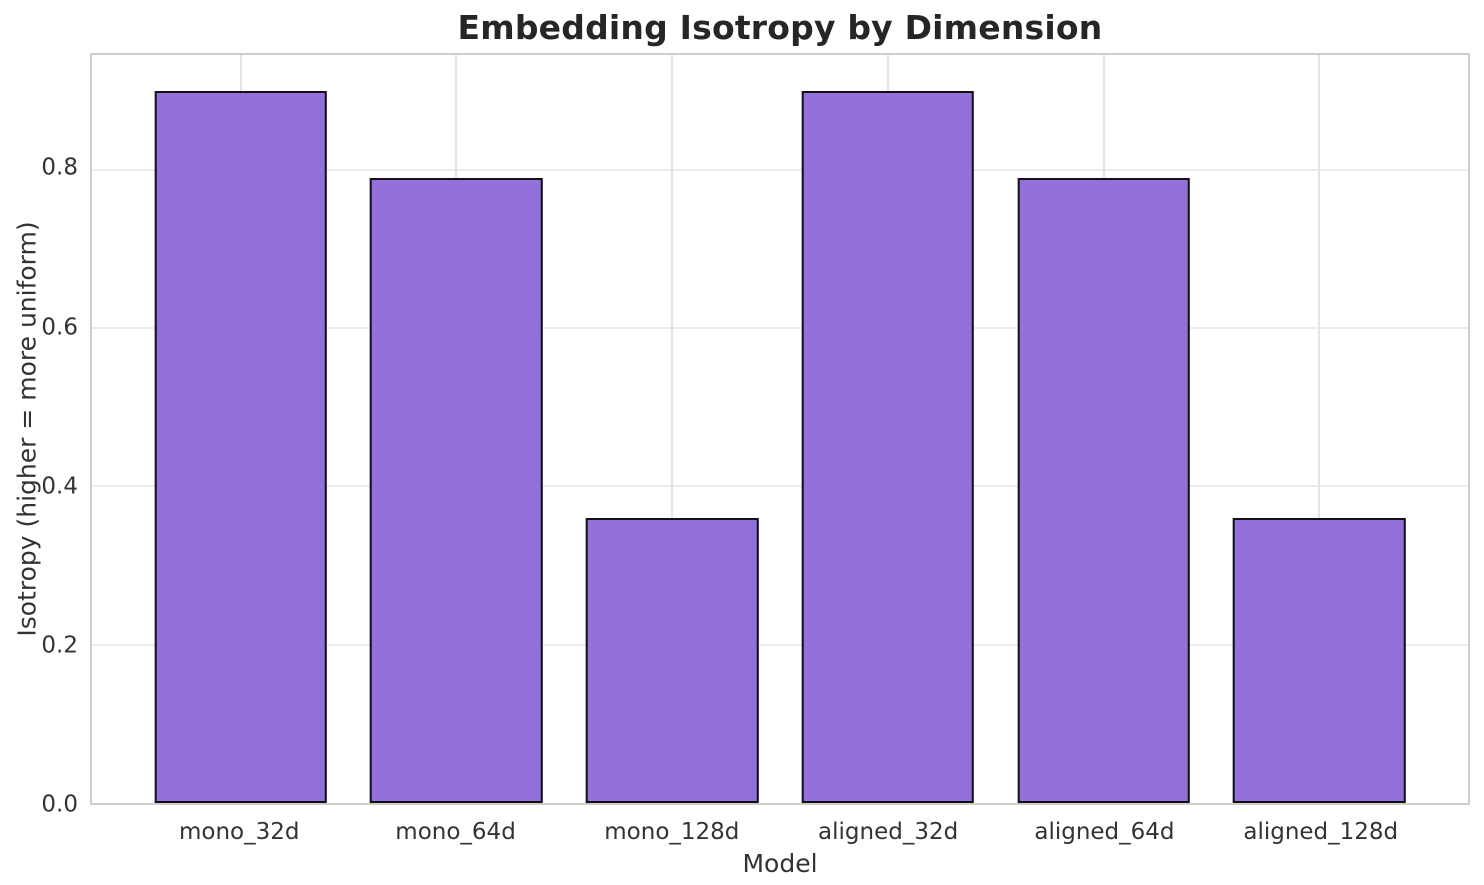  What do you see at coordinates (59, 804) in the screenshot?
I see `y-tick-label: 0.0` at bounding box center [59, 804].